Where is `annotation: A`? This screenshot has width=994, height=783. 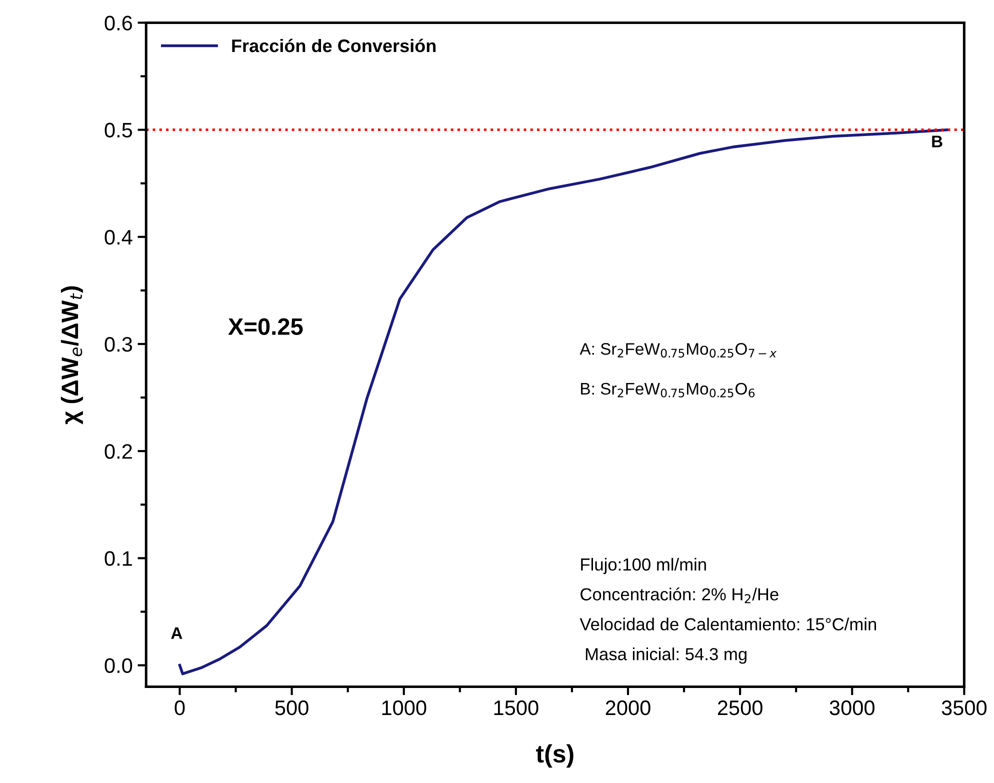
annotation: A is located at coordinates (176, 633).